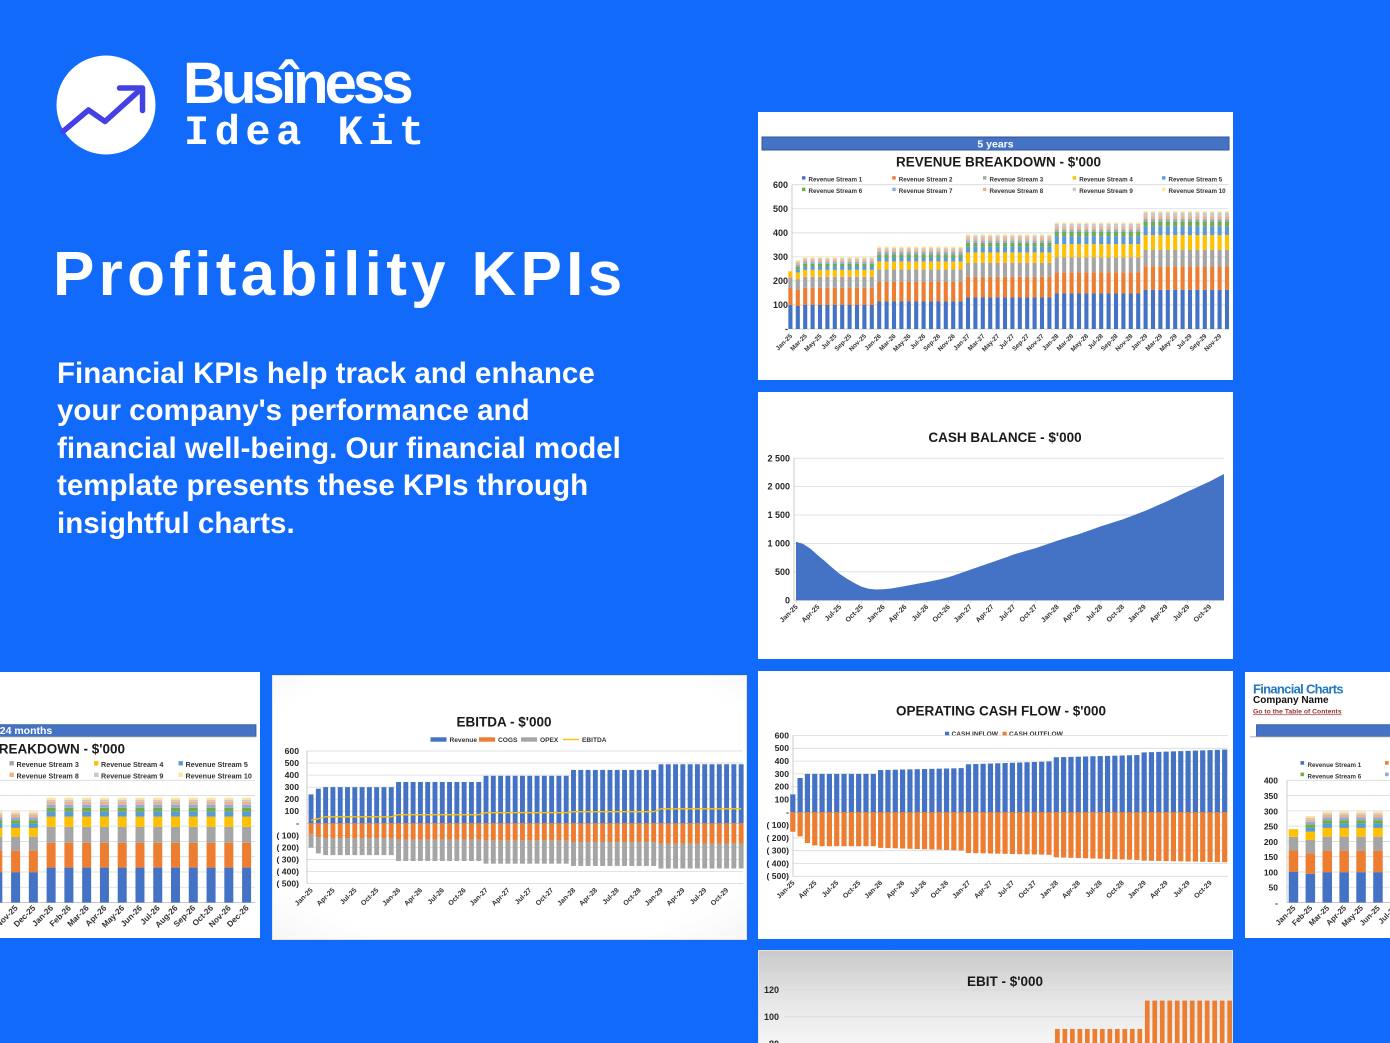  Describe the element at coordinates (1271, 827) in the screenshot. I see `svg-text: 250` at that location.